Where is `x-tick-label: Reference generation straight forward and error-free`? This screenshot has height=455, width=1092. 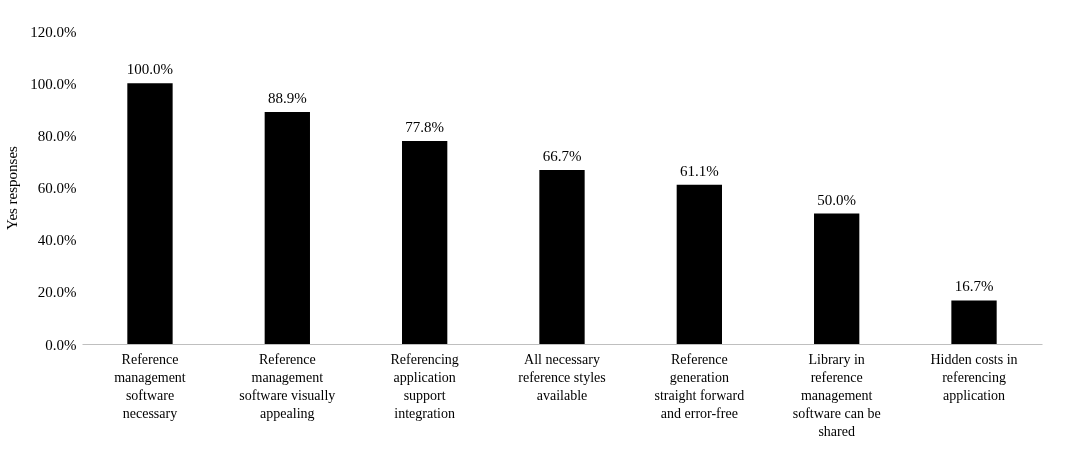
x-tick-label: Reference generation straight forward and error-free is located at coordinates (699, 386).